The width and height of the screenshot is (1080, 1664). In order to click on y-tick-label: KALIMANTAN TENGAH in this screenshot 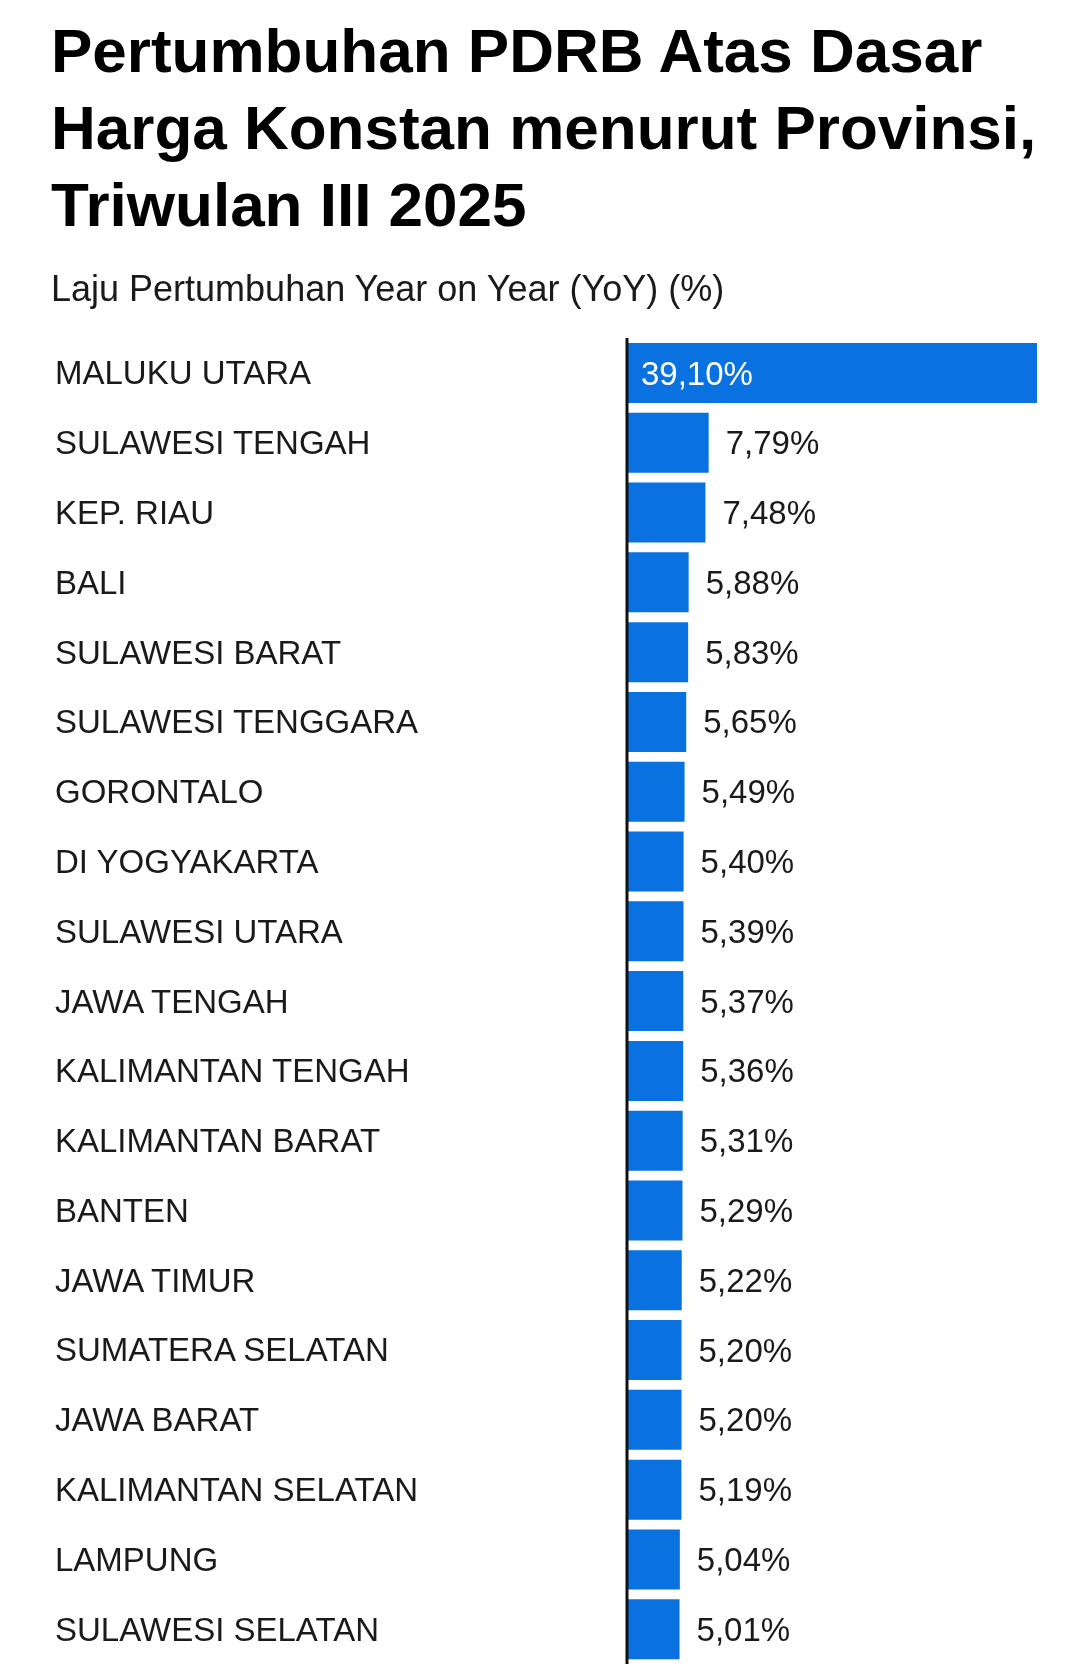, I will do `click(232, 1071)`.